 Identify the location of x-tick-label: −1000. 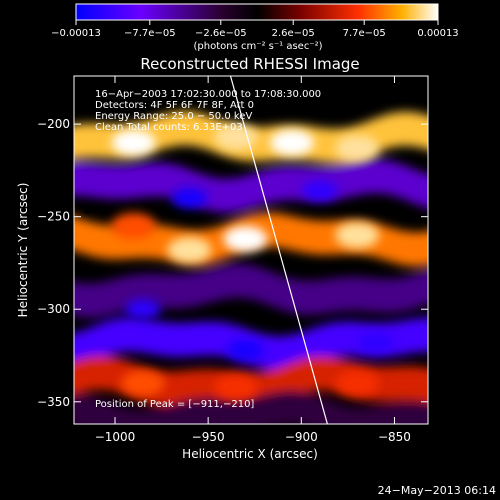
(115, 437).